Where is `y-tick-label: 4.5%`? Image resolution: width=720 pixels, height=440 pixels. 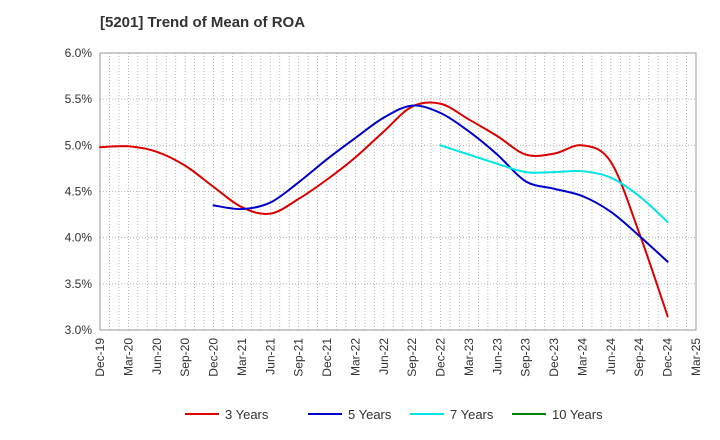 y-tick-label: 4.5% is located at coordinates (79, 192).